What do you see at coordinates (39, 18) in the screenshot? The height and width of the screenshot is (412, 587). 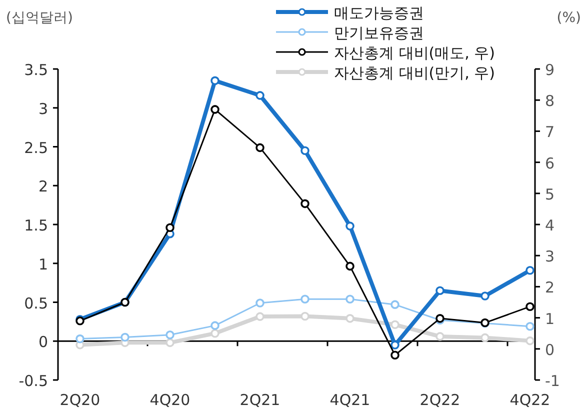 I see `y-axis-title: (십억달러)` at bounding box center [39, 18].